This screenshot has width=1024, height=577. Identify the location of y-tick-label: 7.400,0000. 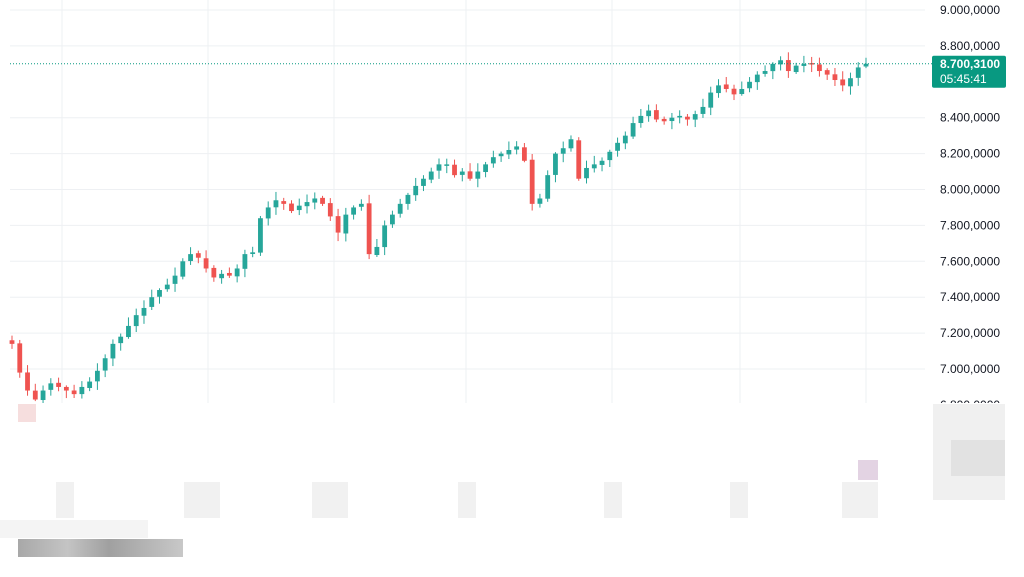
(970, 297).